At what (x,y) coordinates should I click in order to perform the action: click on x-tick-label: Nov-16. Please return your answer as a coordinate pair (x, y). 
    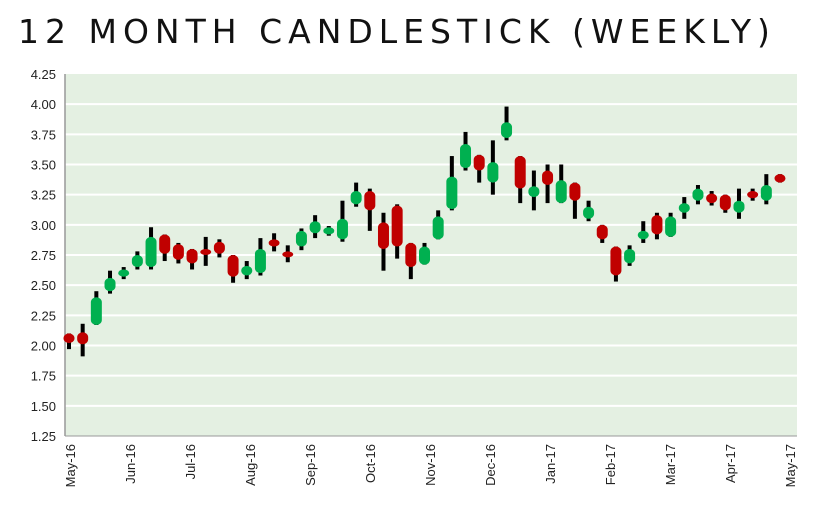
    Looking at the image, I should click on (430, 465).